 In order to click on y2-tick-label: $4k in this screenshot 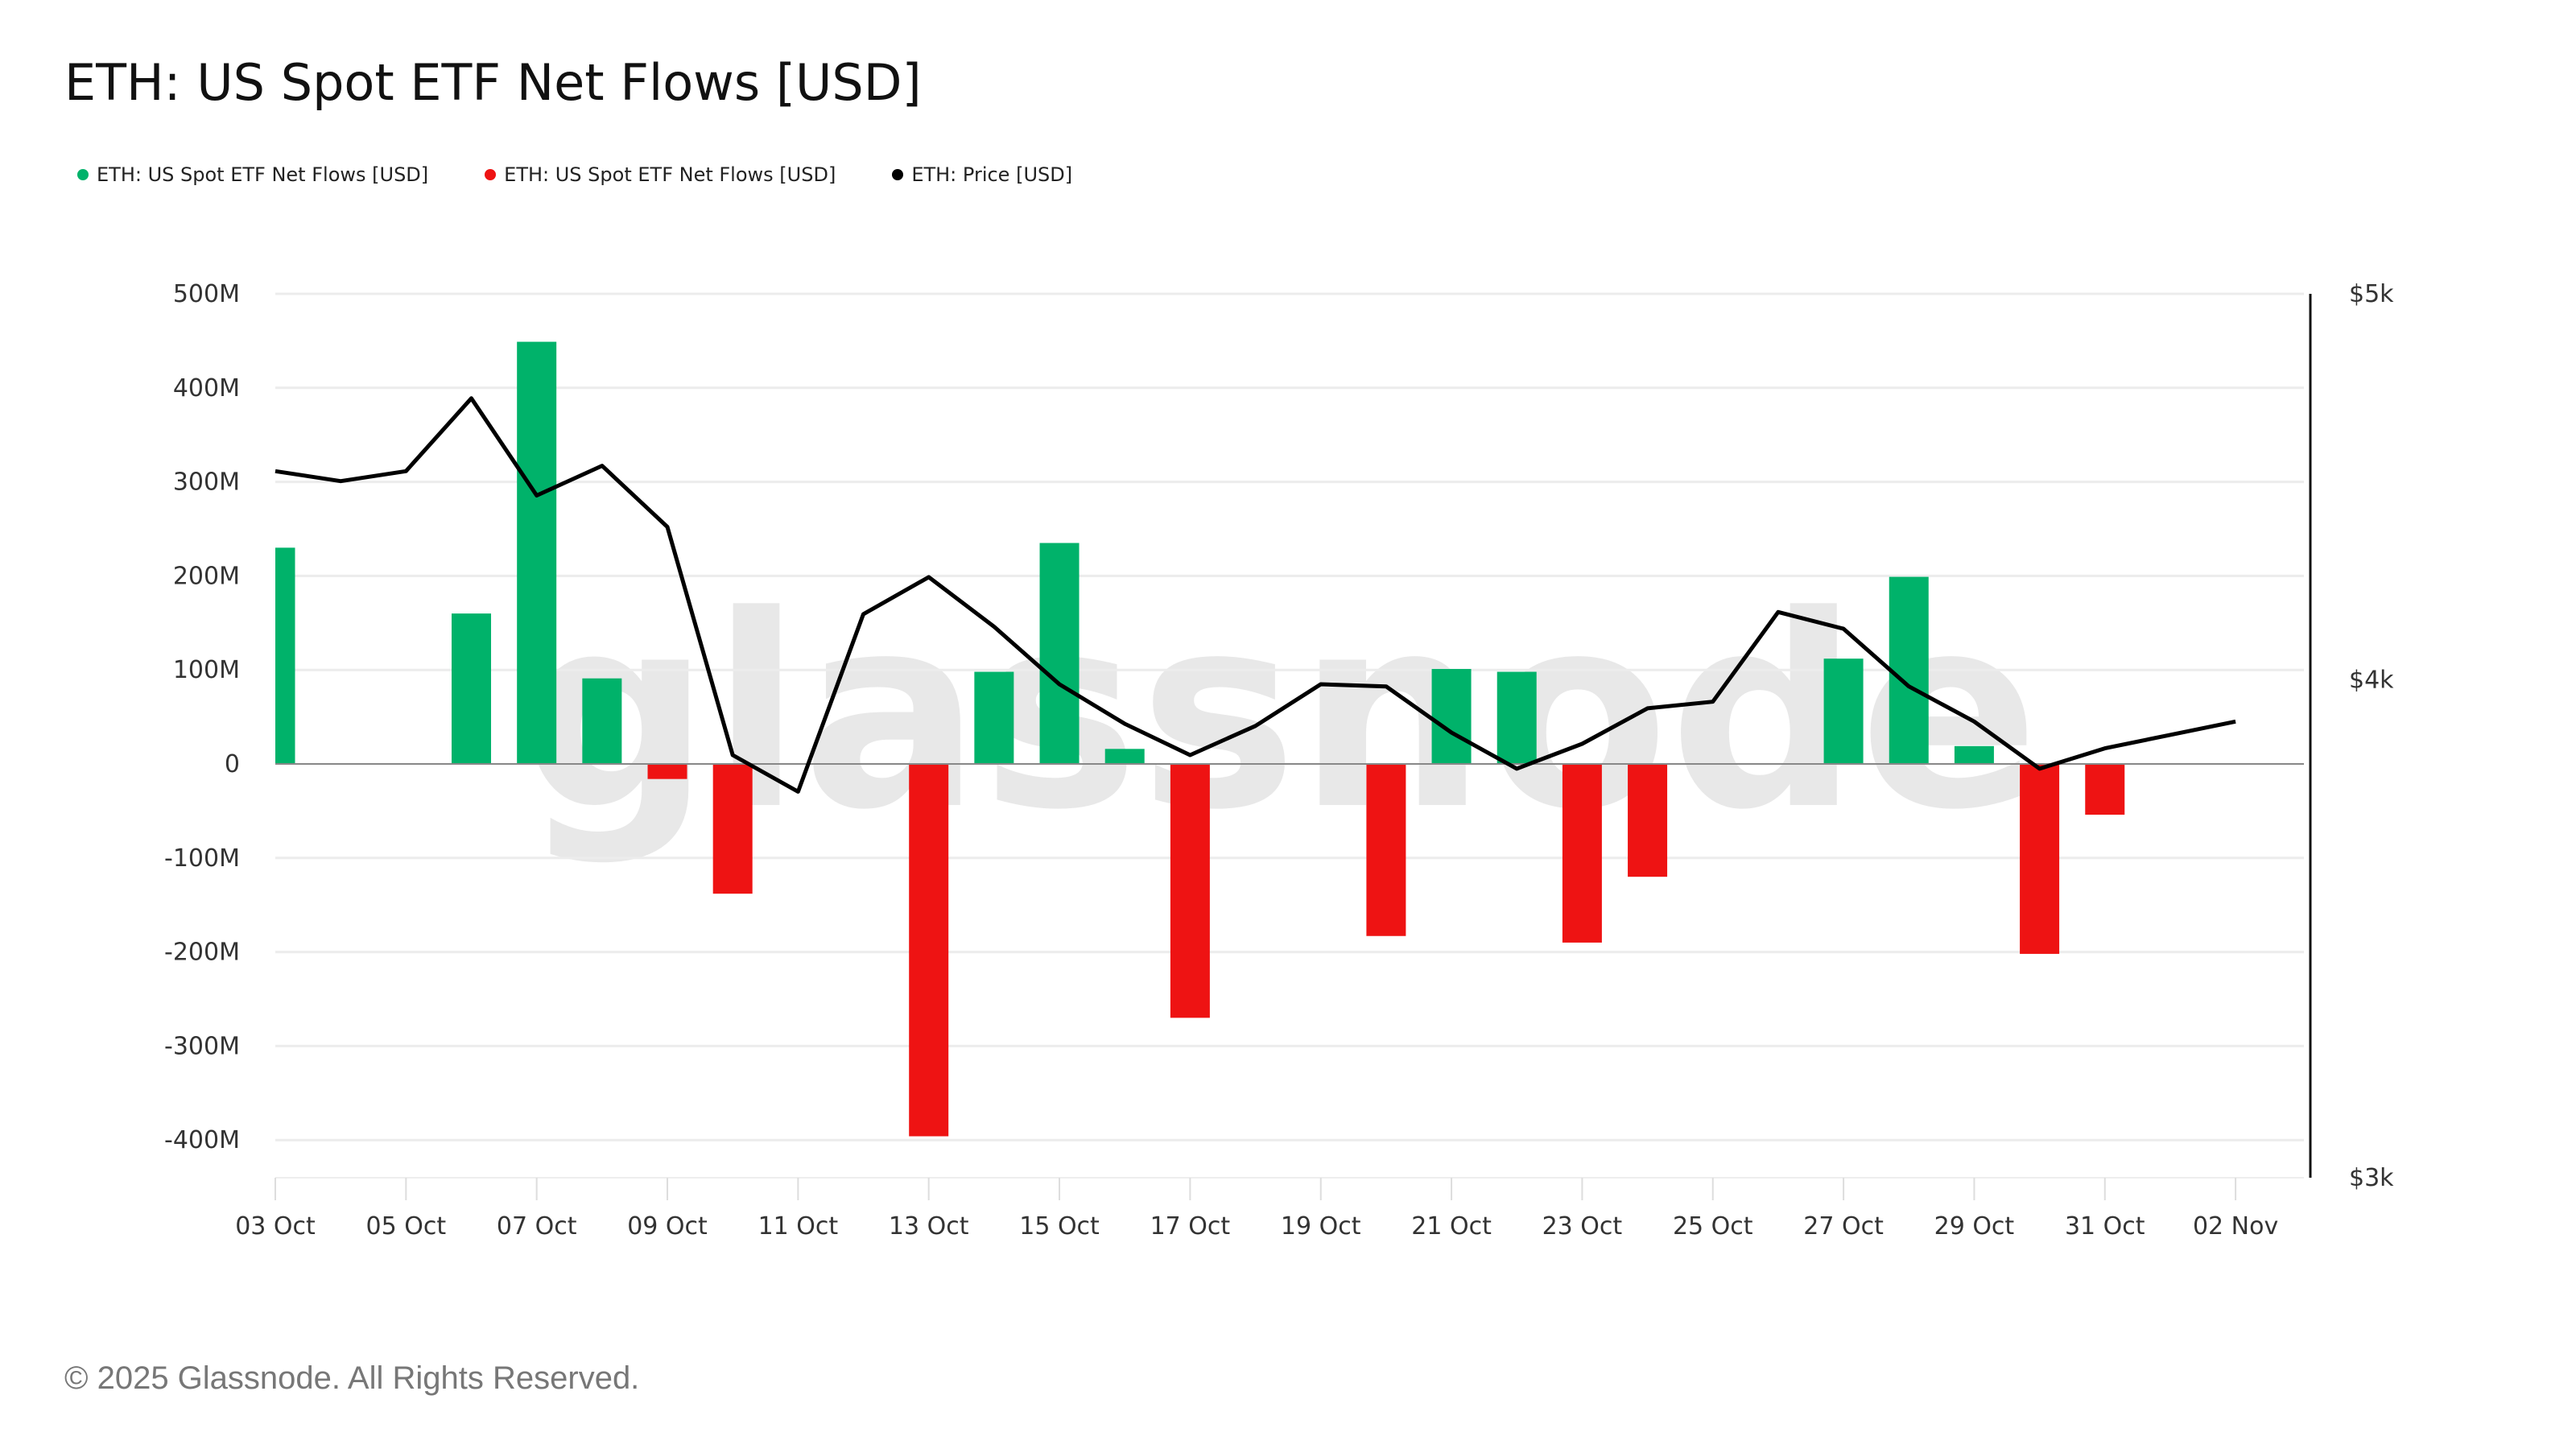, I will do `click(2371, 681)`.